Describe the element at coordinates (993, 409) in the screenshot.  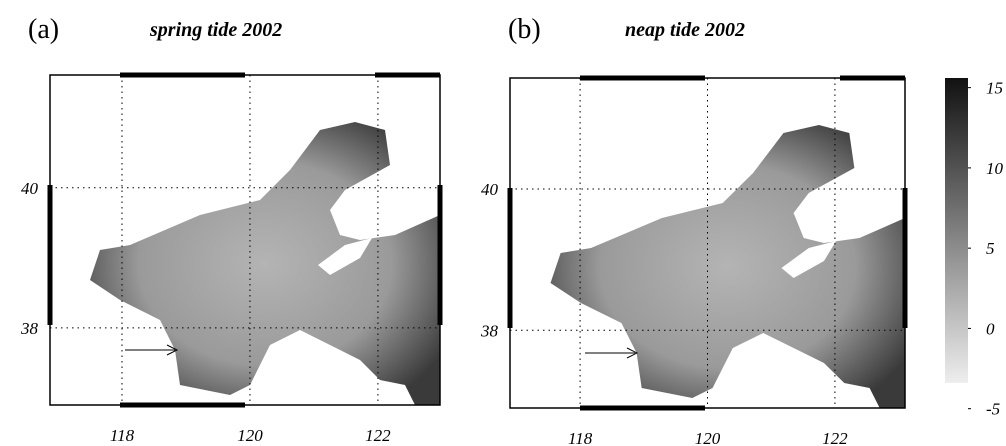
I see `colorbar-label: -5` at that location.